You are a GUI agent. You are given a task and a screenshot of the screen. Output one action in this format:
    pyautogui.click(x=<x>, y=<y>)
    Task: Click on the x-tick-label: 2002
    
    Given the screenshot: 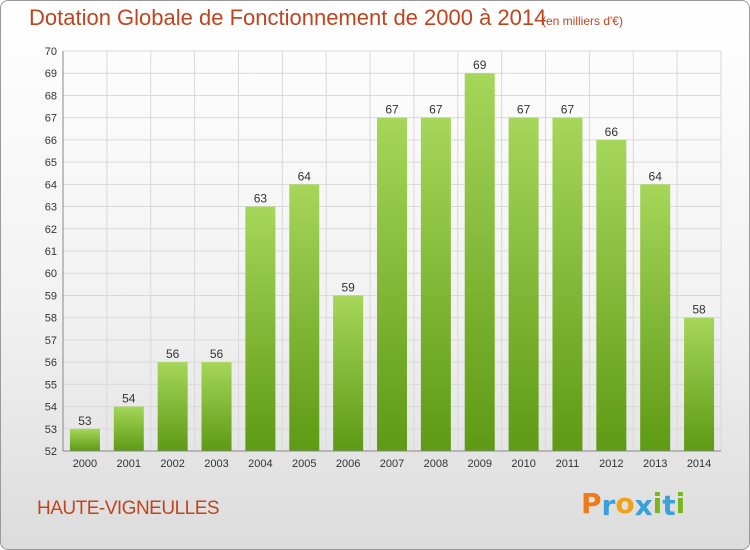 What is the action you would take?
    pyautogui.click(x=172, y=464)
    